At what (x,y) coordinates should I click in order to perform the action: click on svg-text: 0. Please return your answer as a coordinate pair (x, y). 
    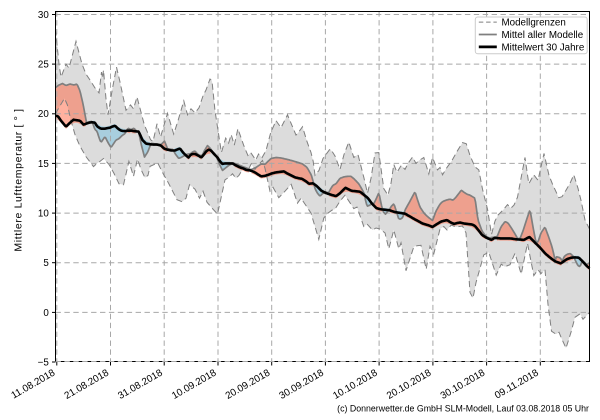
    Looking at the image, I should click on (46, 313).